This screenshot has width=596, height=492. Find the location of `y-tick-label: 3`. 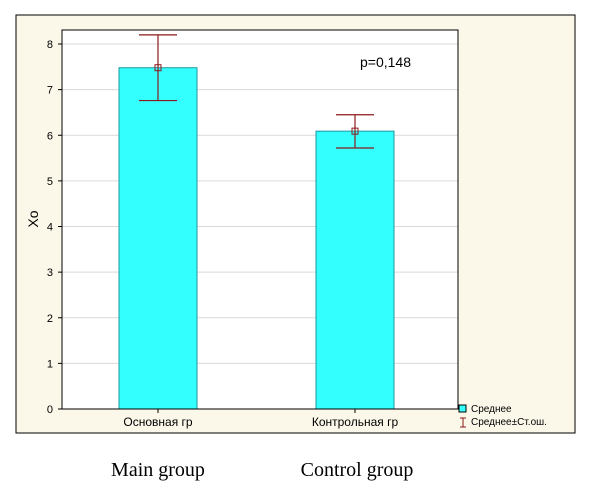

y-tick-label: 3 is located at coordinates (50, 273).